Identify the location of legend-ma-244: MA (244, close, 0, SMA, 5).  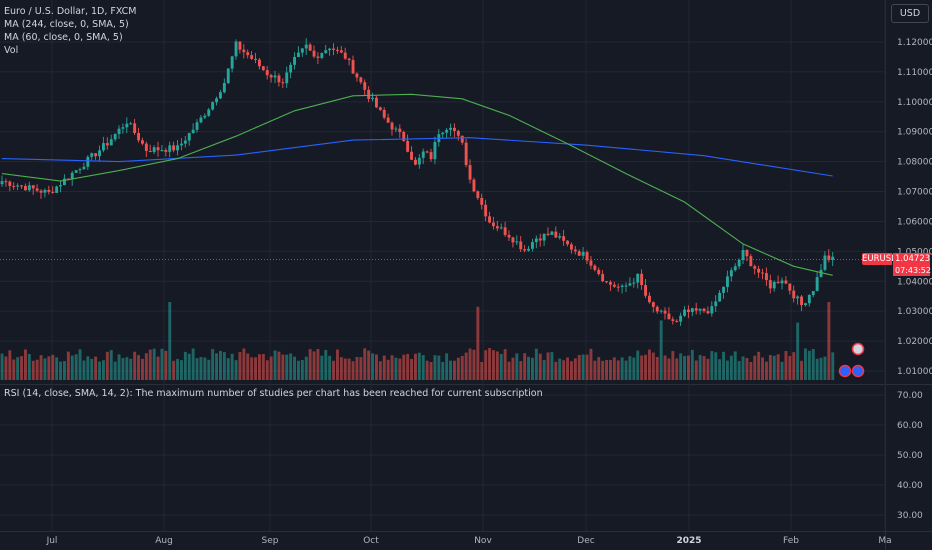
(66, 24).